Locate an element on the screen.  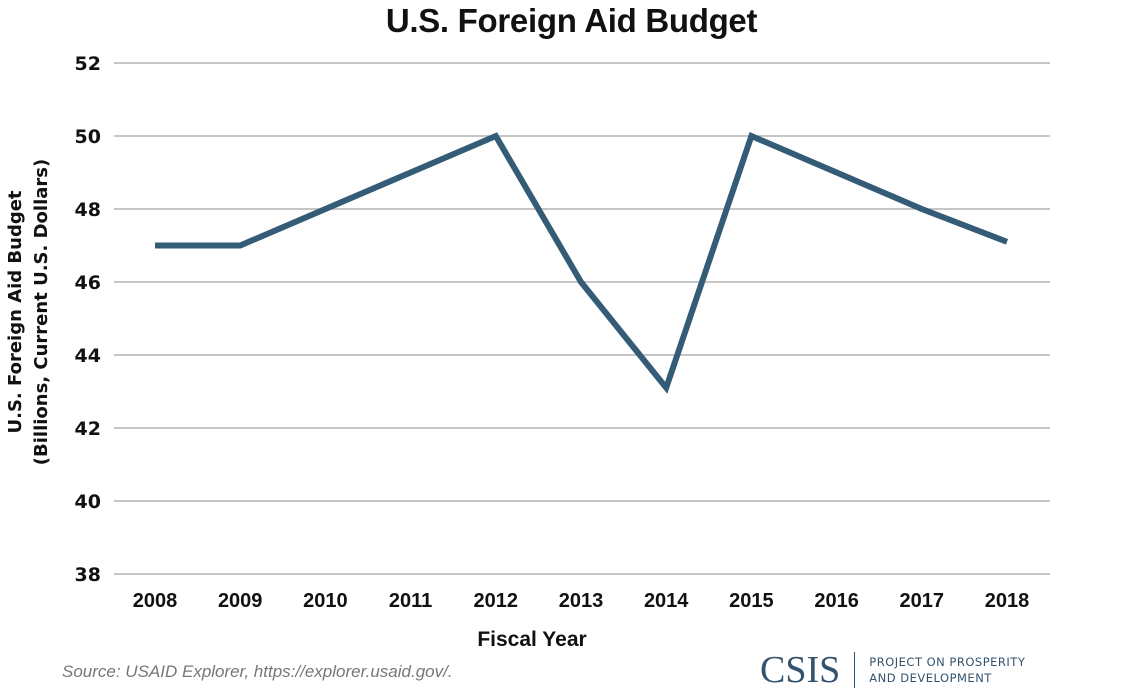
y-axis-ticks: 52 50 48 46 44 42 40 38 is located at coordinates (88, 319).